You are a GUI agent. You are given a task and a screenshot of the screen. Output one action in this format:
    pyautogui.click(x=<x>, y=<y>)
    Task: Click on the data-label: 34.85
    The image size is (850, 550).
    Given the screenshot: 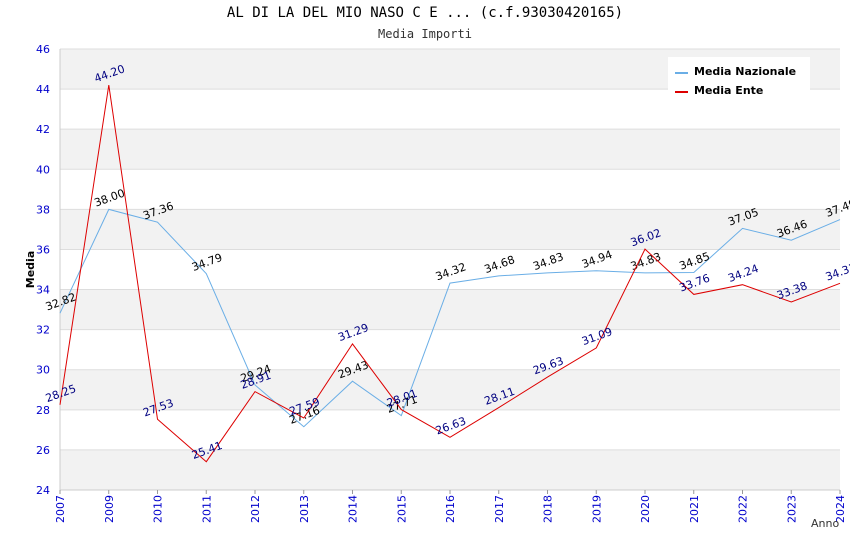 What is the action you would take?
    pyautogui.click(x=695, y=261)
    